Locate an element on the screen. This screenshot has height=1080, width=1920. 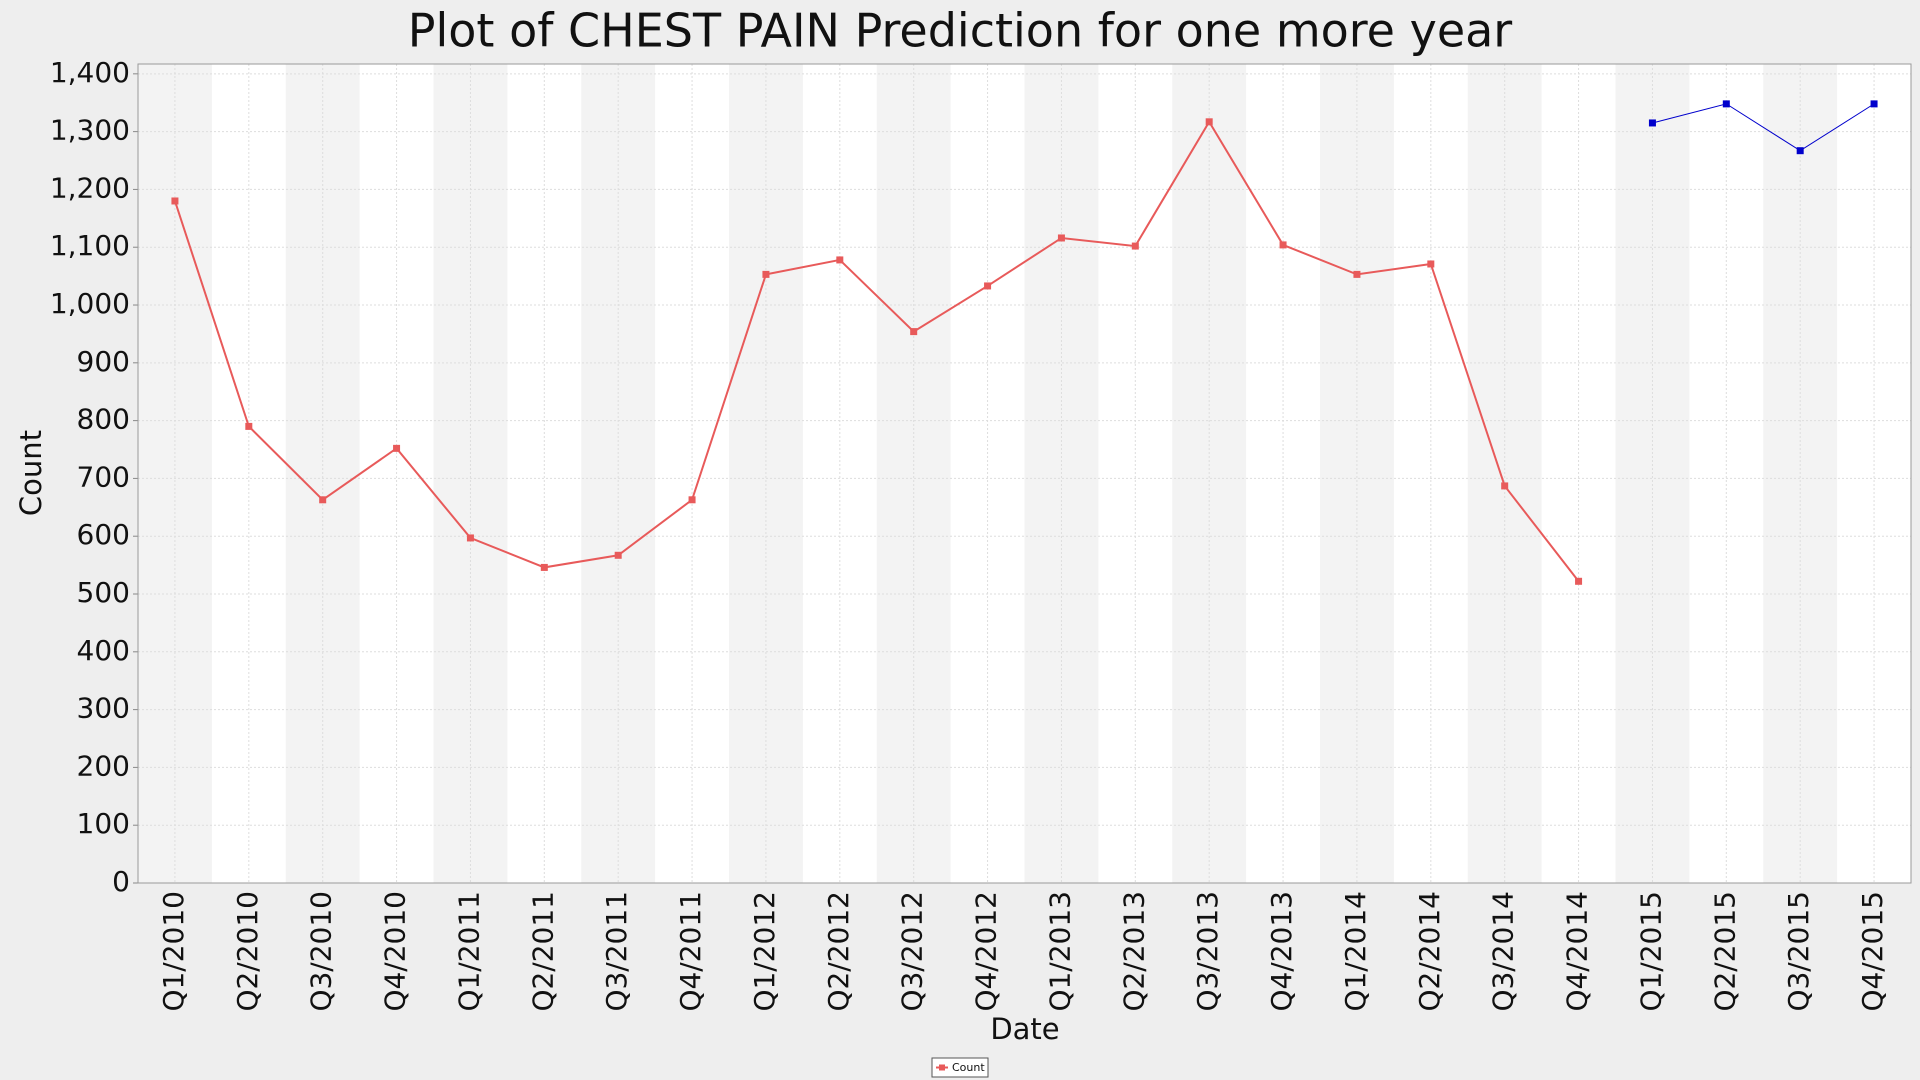
y-tick-label: 400 is located at coordinates (103, 650).